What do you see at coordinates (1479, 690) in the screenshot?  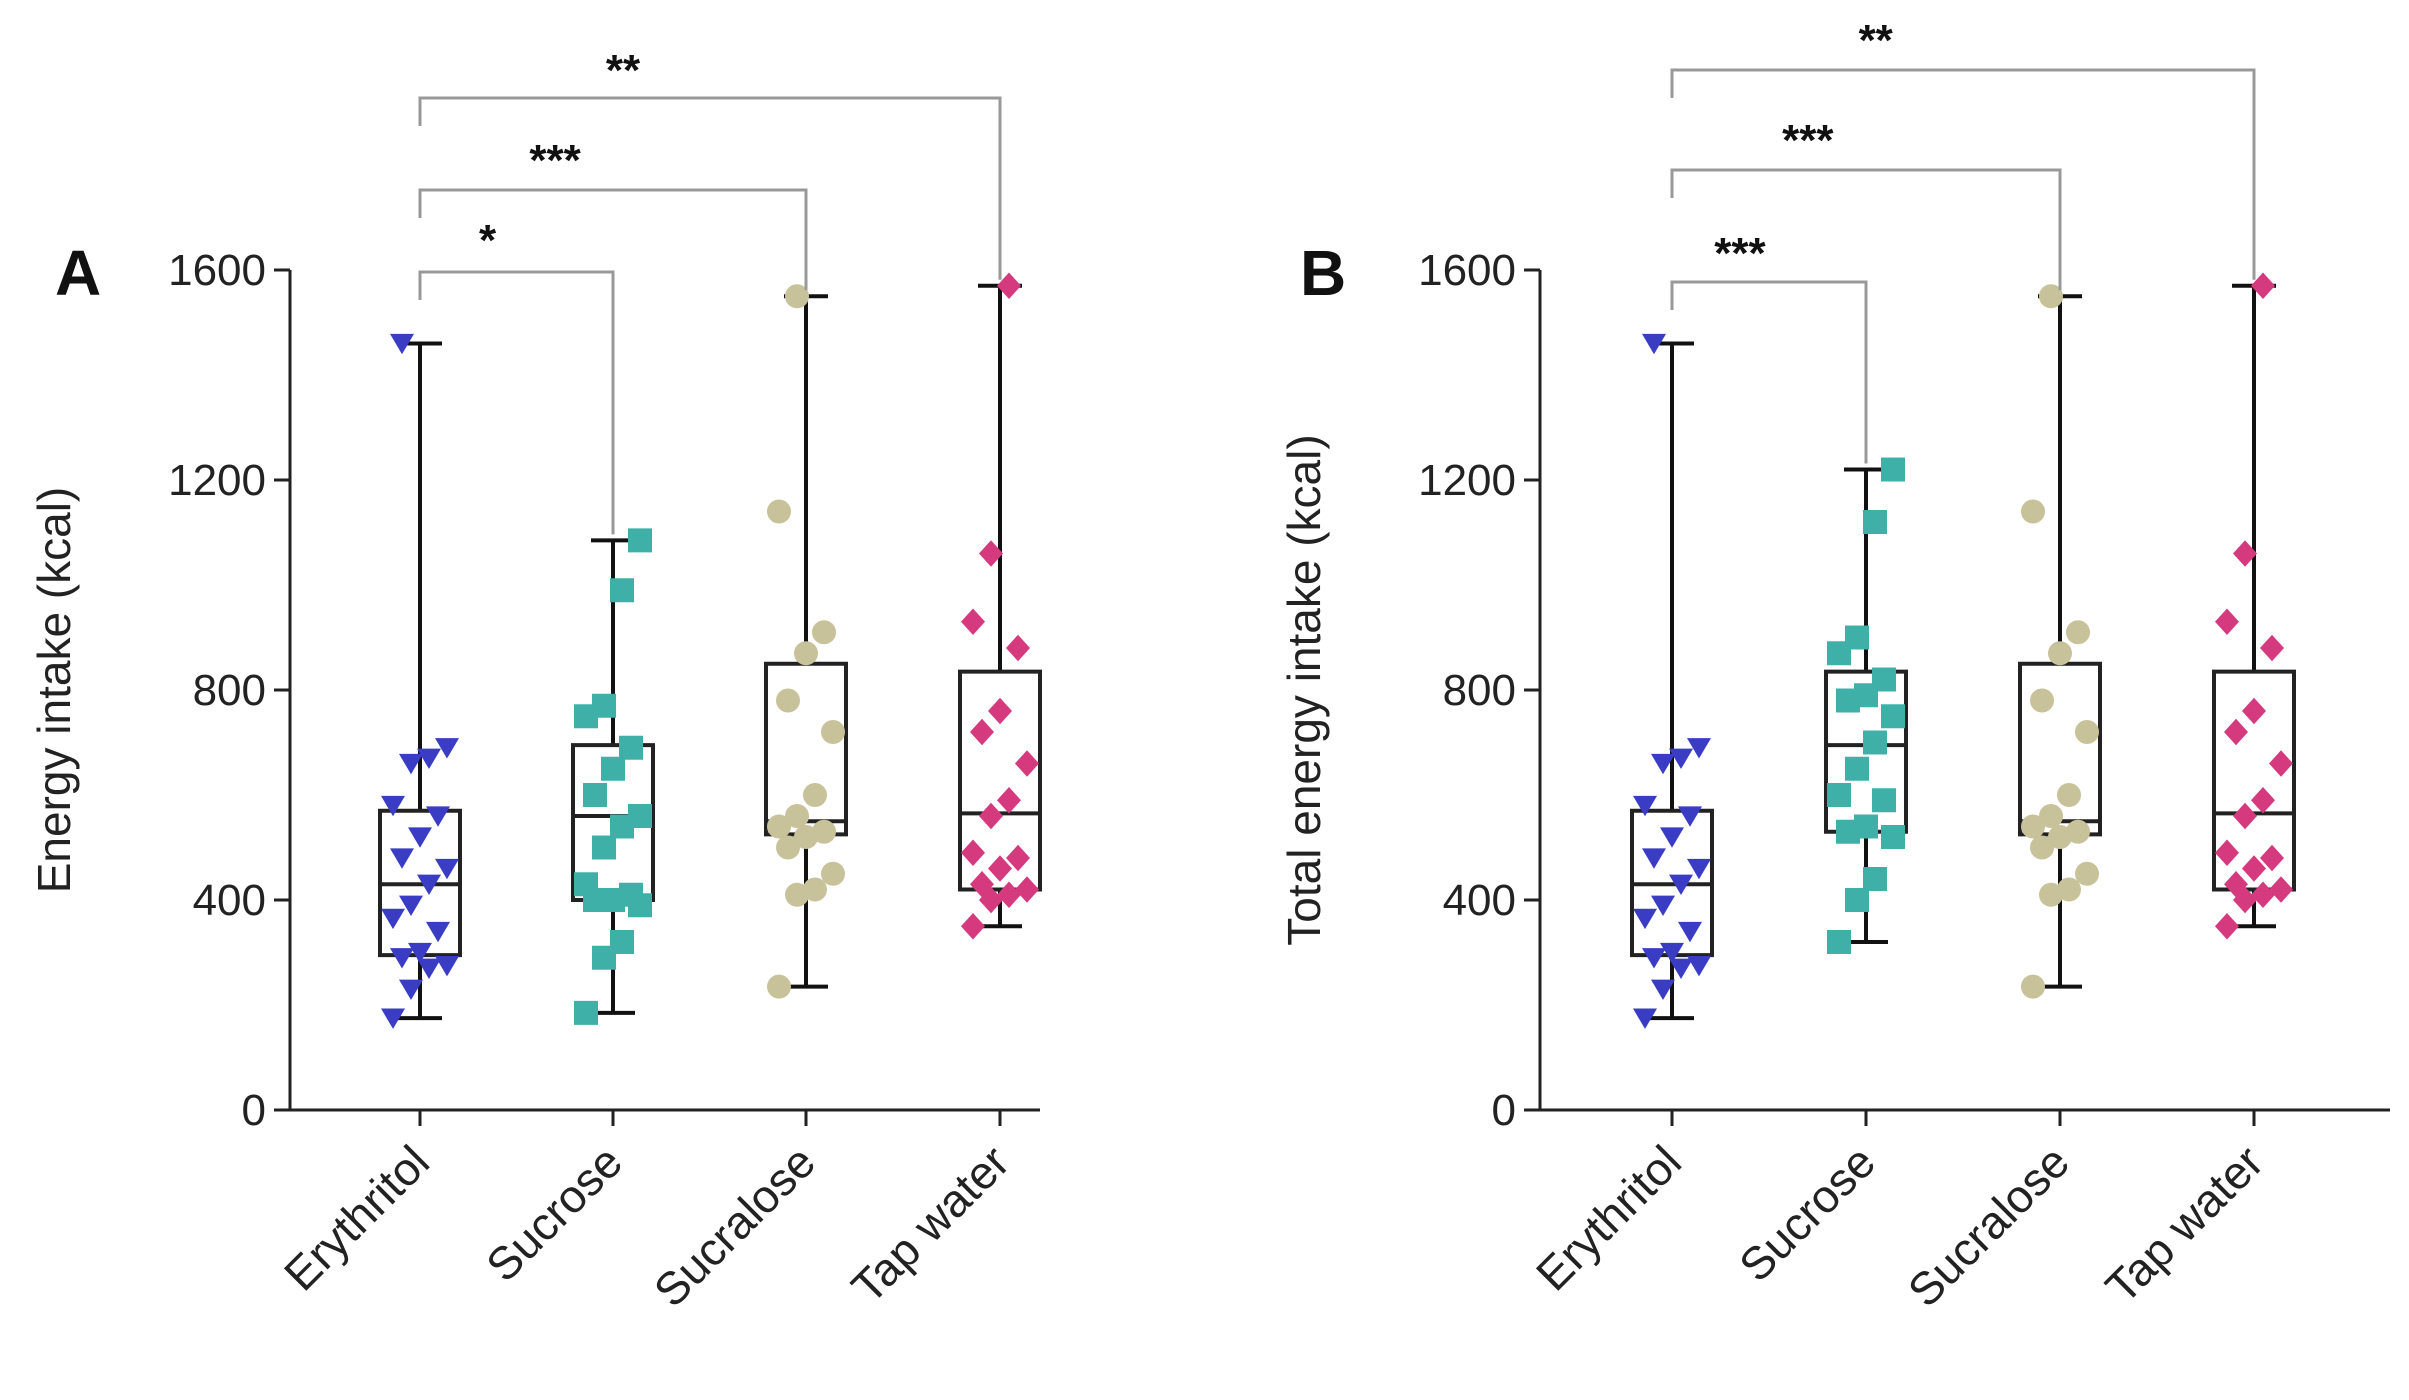 I see `y-tick-label: 800` at bounding box center [1479, 690].